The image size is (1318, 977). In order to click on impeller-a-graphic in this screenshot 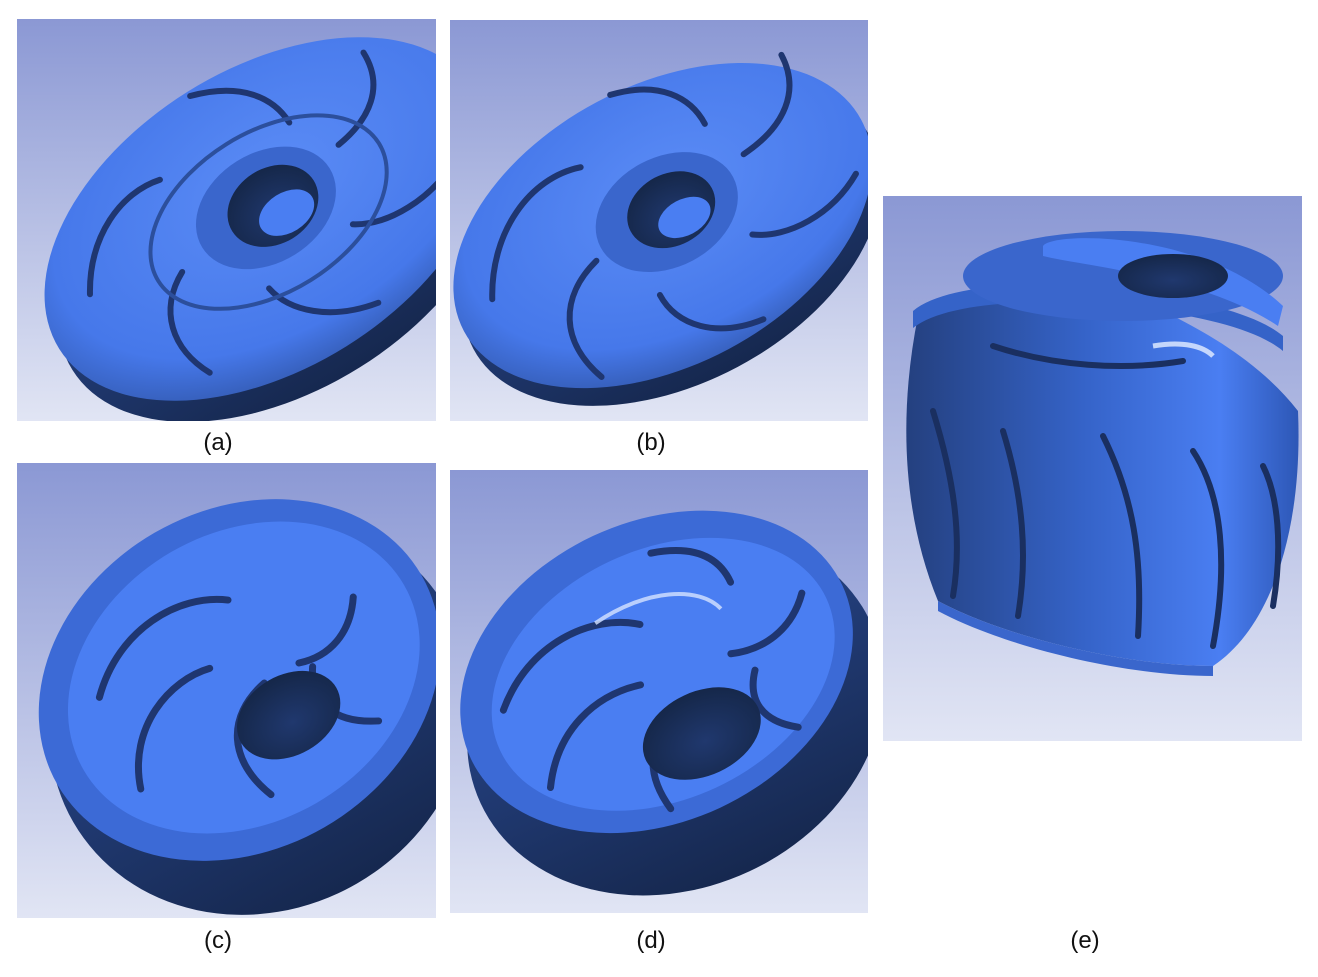, I will do `click(226, 220)`.